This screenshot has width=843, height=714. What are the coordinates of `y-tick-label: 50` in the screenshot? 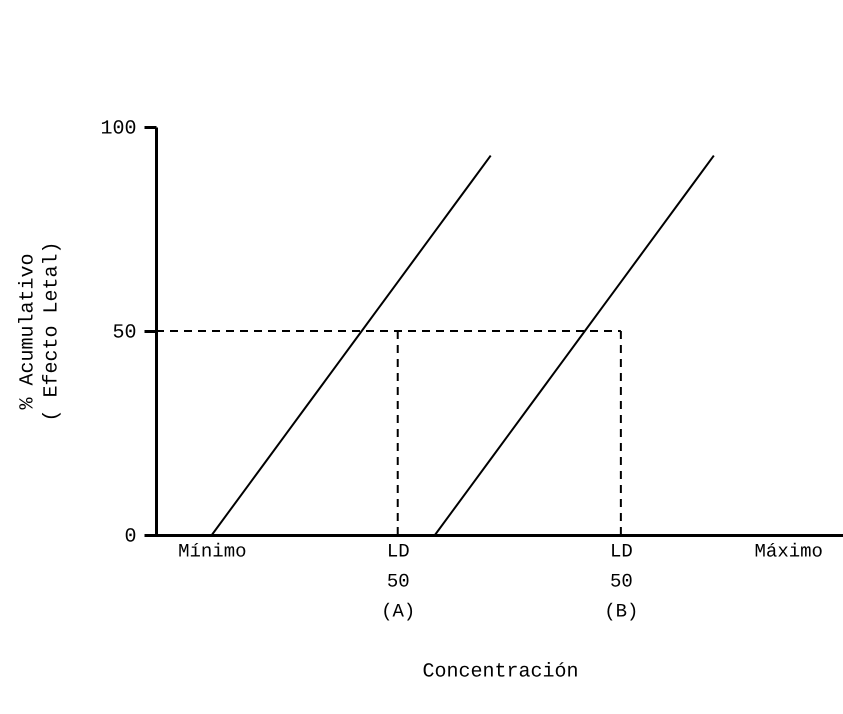 It's located at (124, 333).